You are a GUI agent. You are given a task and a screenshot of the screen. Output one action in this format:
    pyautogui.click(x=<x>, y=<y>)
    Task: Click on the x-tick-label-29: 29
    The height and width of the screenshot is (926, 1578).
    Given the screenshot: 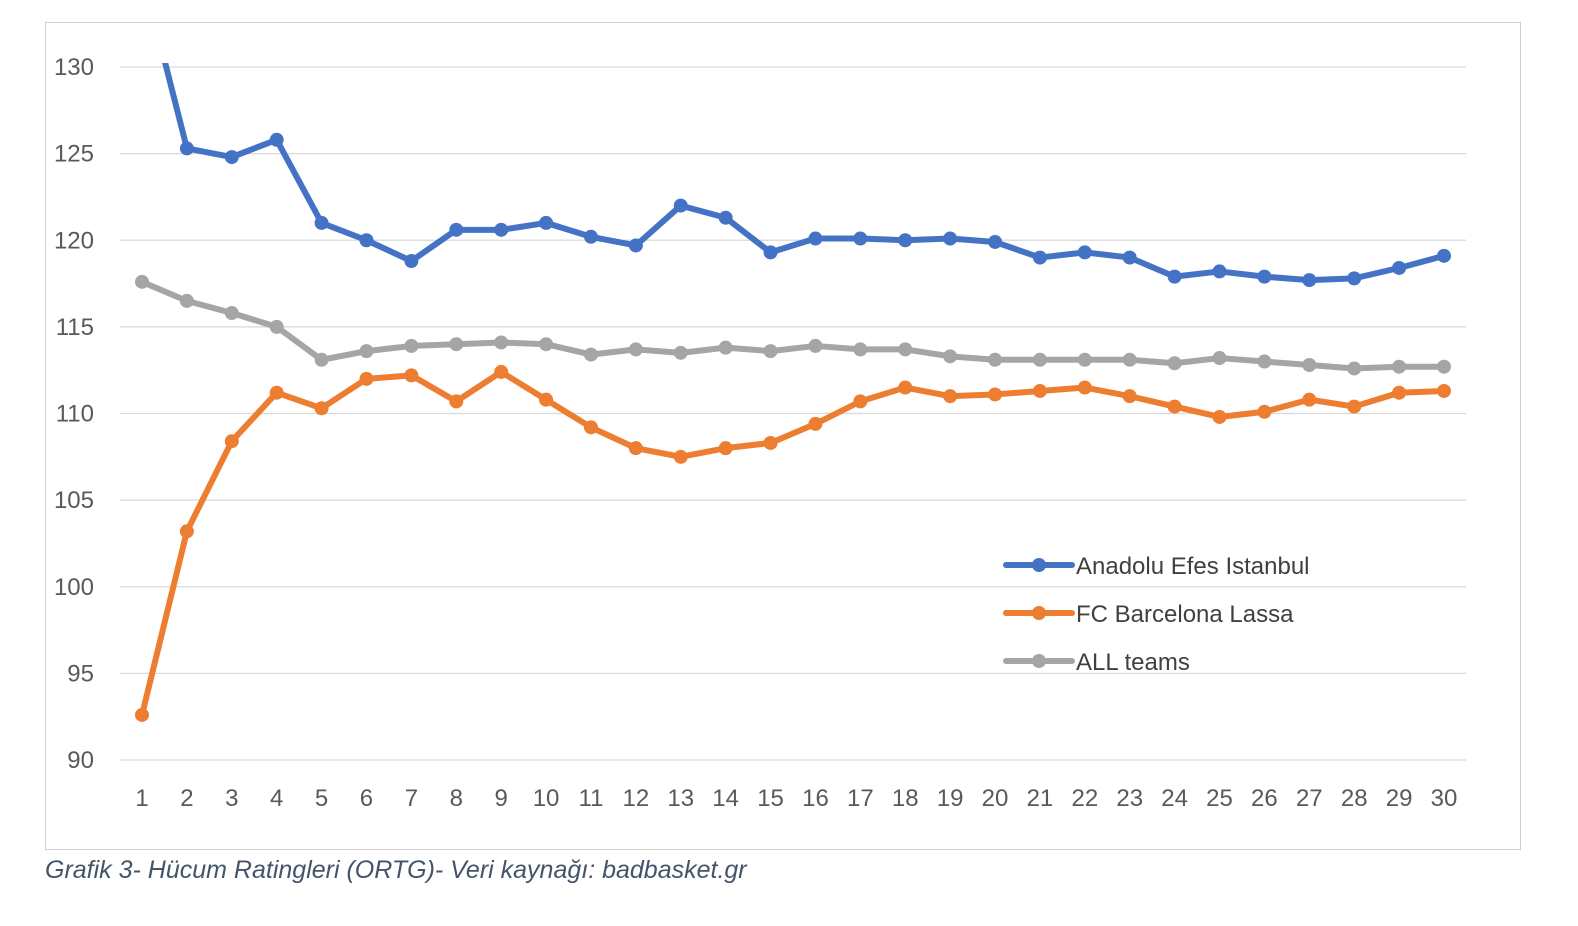 What is the action you would take?
    pyautogui.click(x=1399, y=798)
    